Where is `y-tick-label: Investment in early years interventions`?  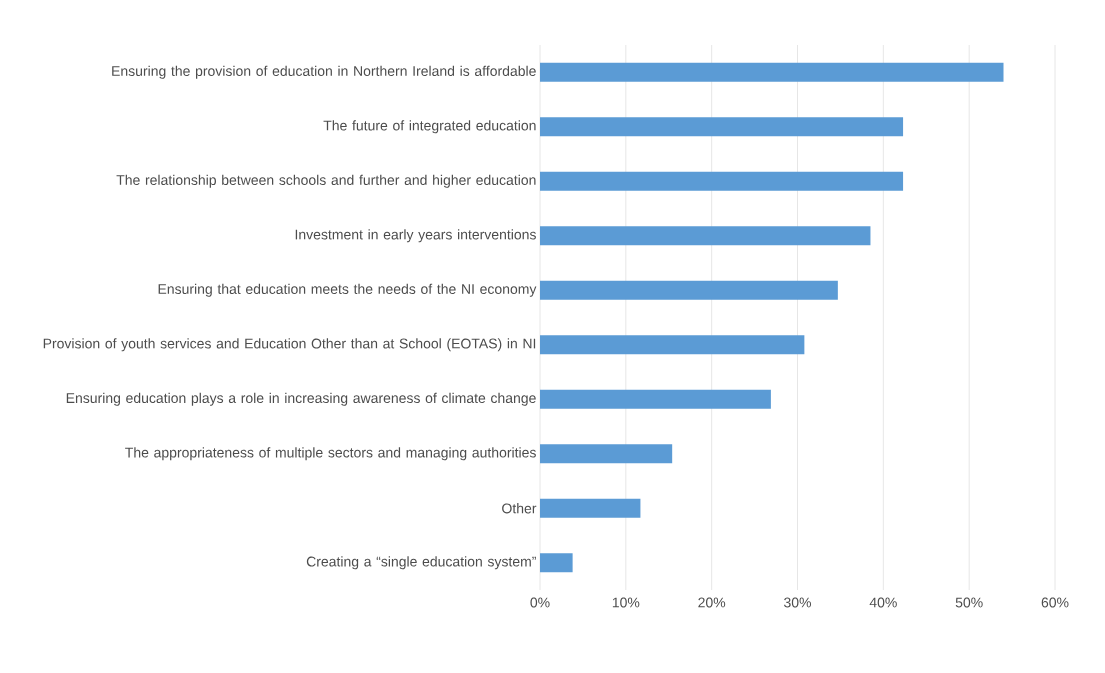
y-tick-label: Investment in early years interventions is located at coordinates (415, 236).